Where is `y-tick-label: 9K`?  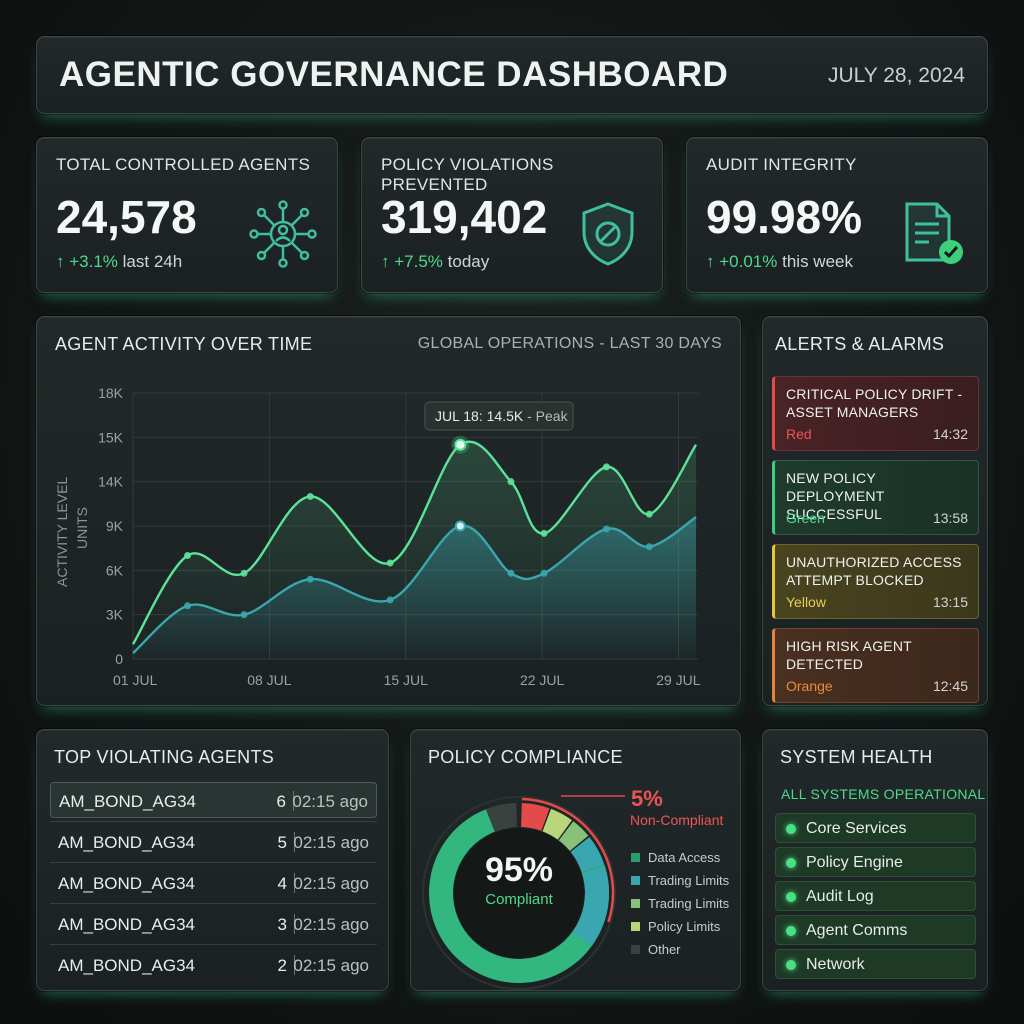
y-tick-label: 9K is located at coordinates (115, 526).